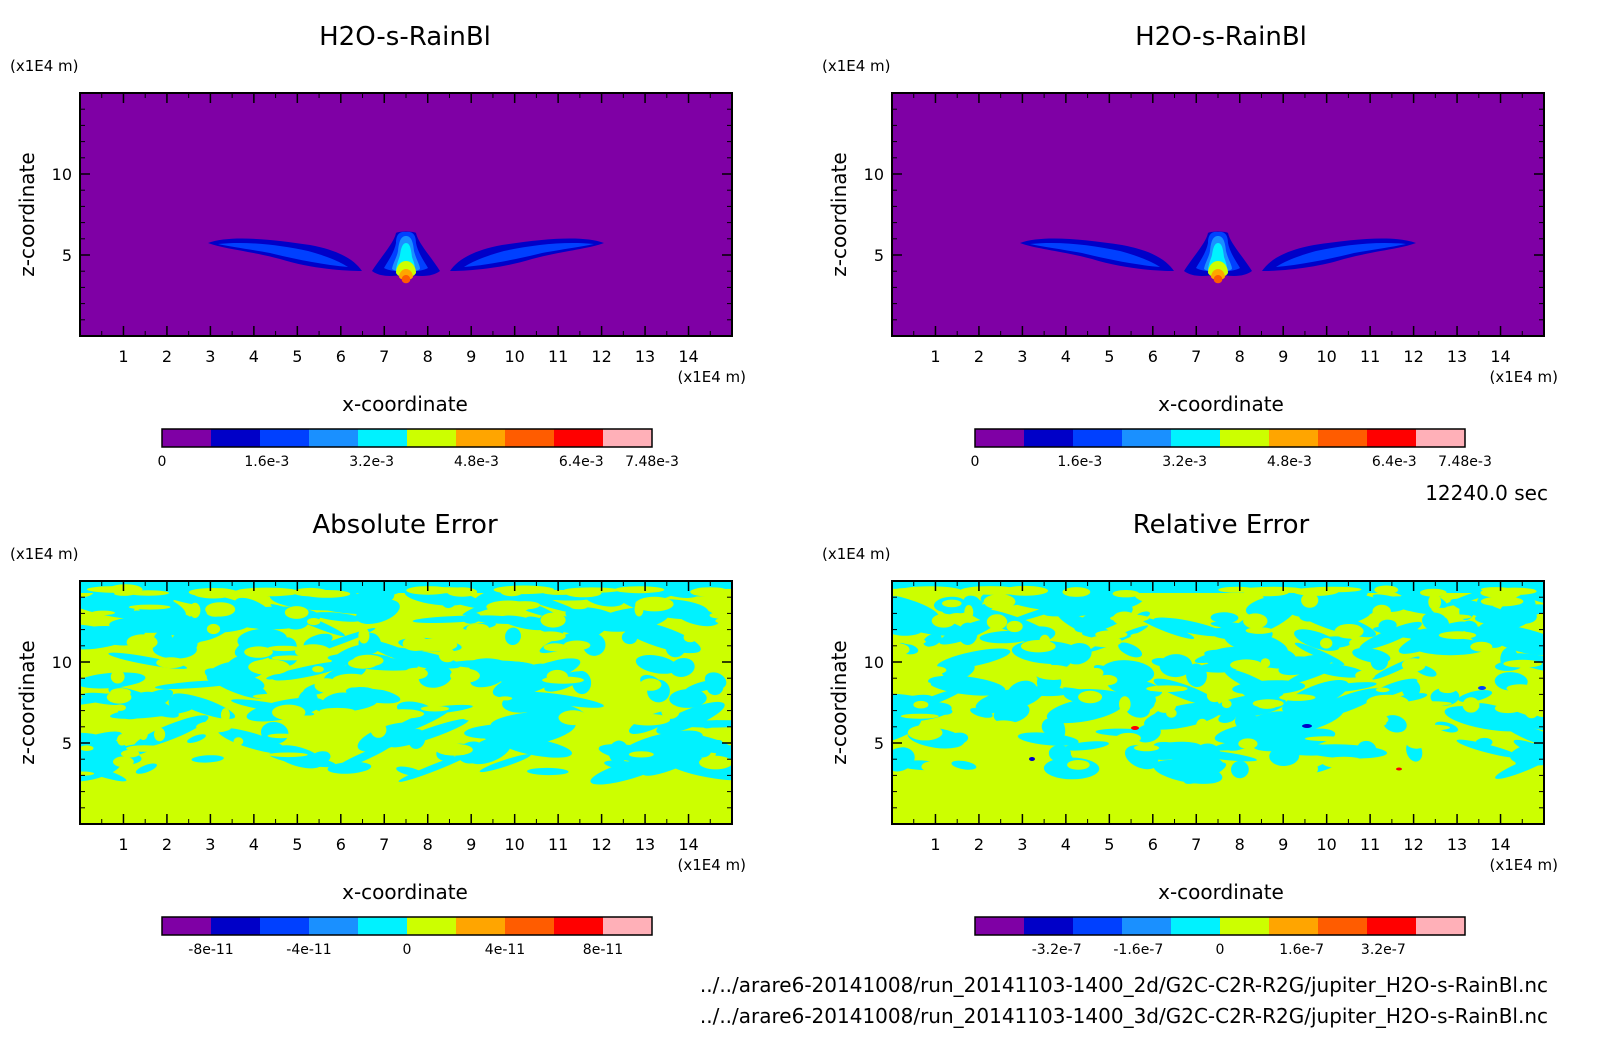 Image resolution: width=1604 pixels, height=1054 pixels. Describe the element at coordinates (476, 462) in the screenshot. I see `colorbar-tick-label: 4.8e-3` at that location.